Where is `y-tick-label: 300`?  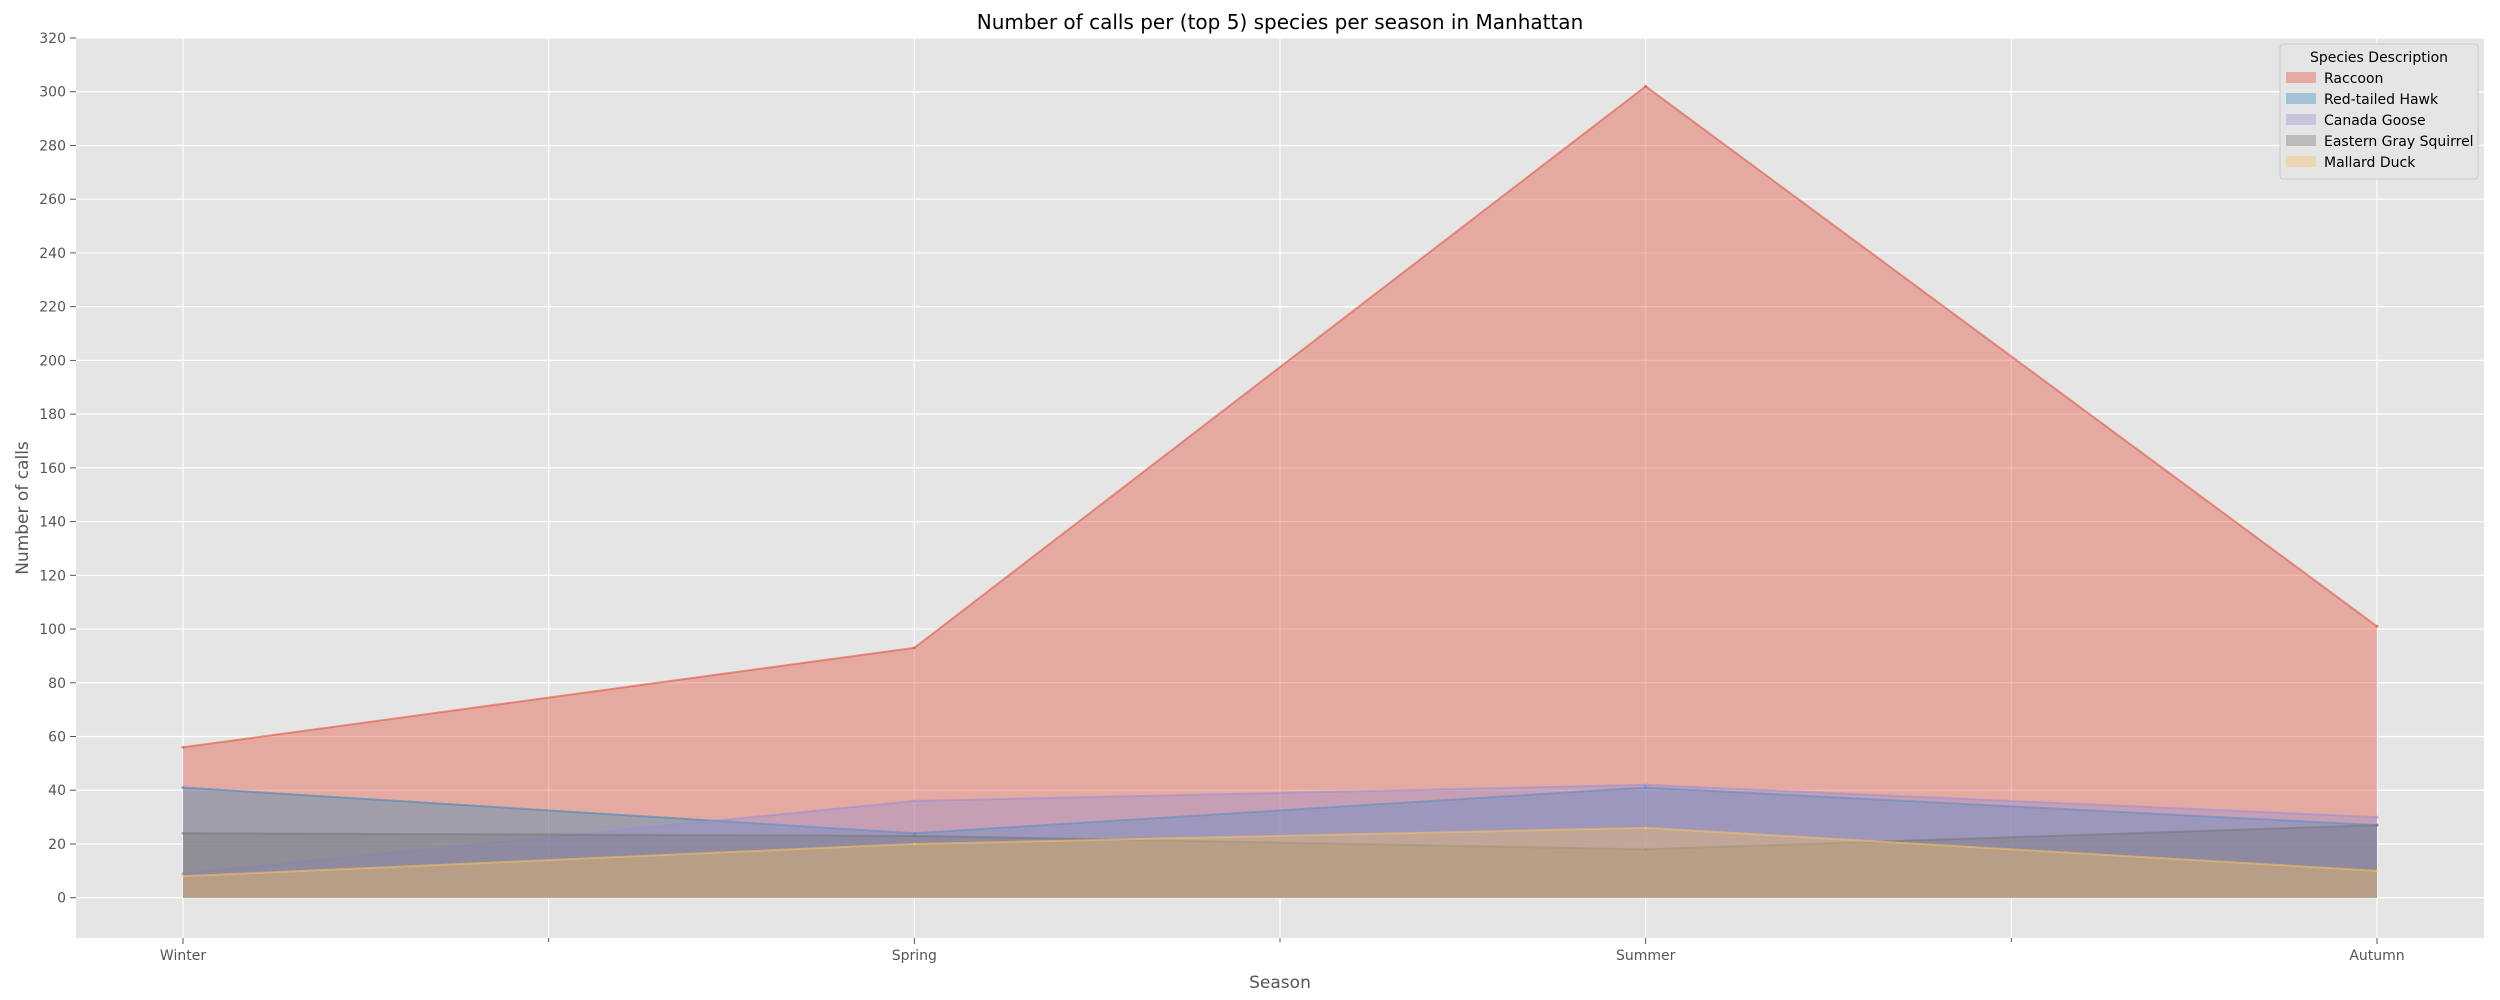
y-tick-label: 300 is located at coordinates (52, 93).